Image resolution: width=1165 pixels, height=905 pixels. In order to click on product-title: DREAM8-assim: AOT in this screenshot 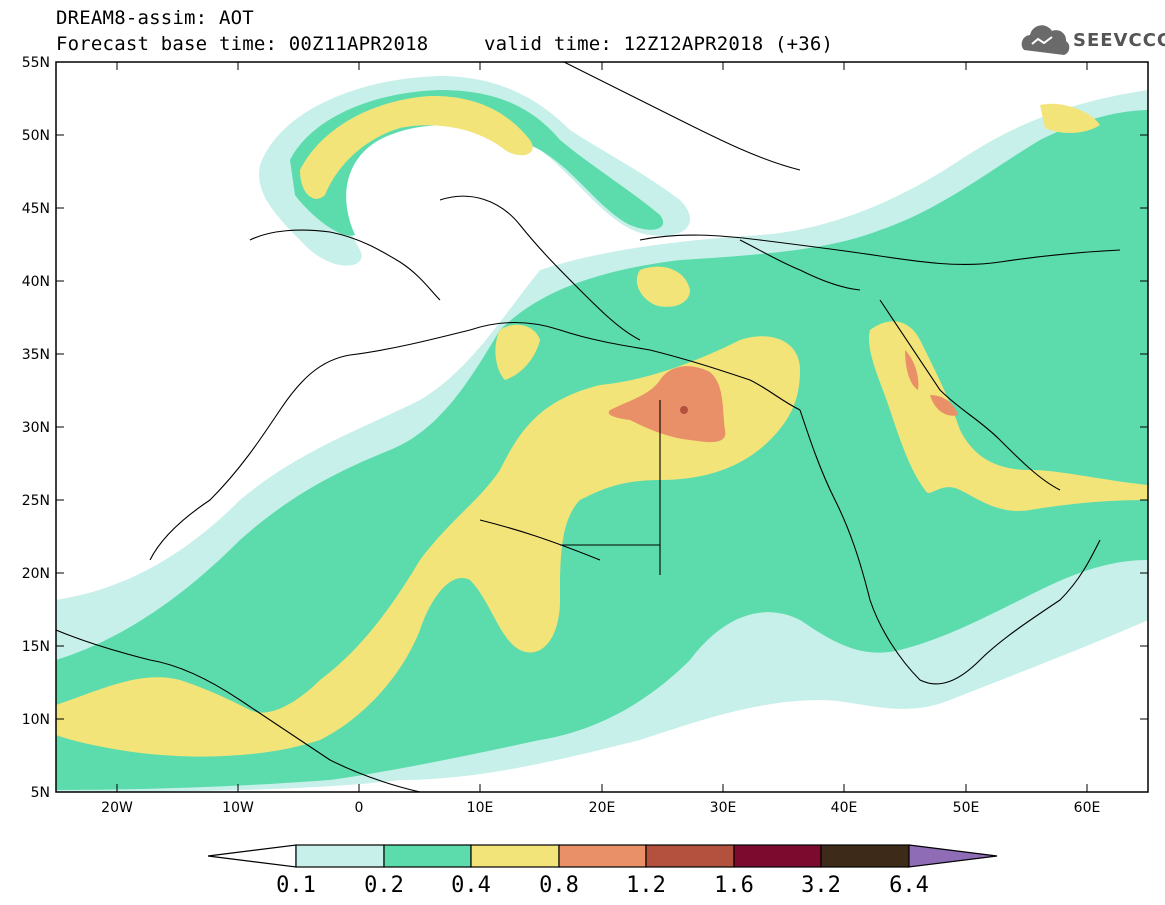, I will do `click(155, 18)`.